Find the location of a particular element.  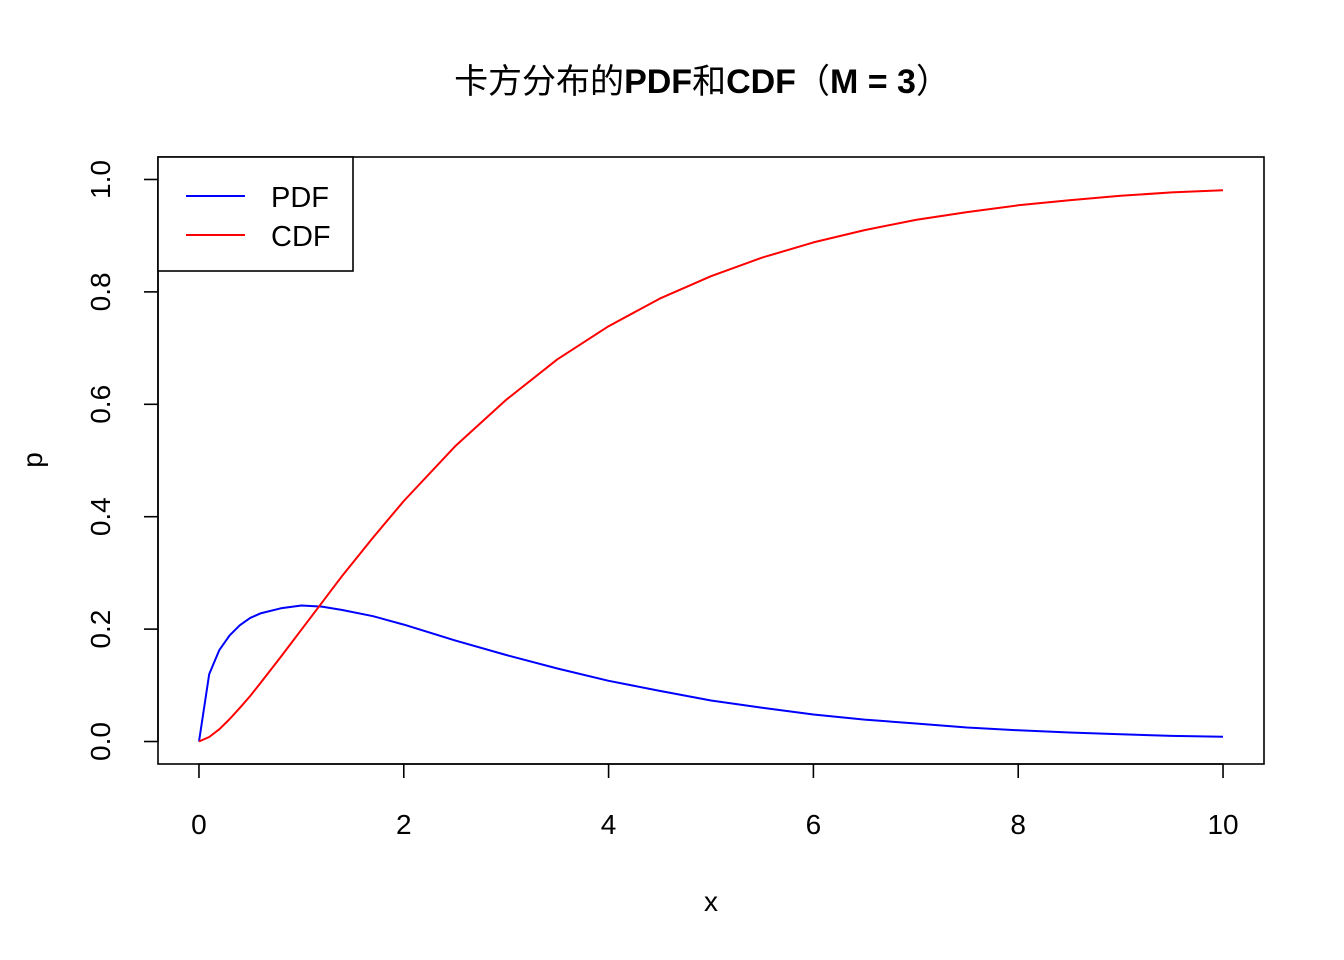

series-line-pdf is located at coordinates (711, 673).